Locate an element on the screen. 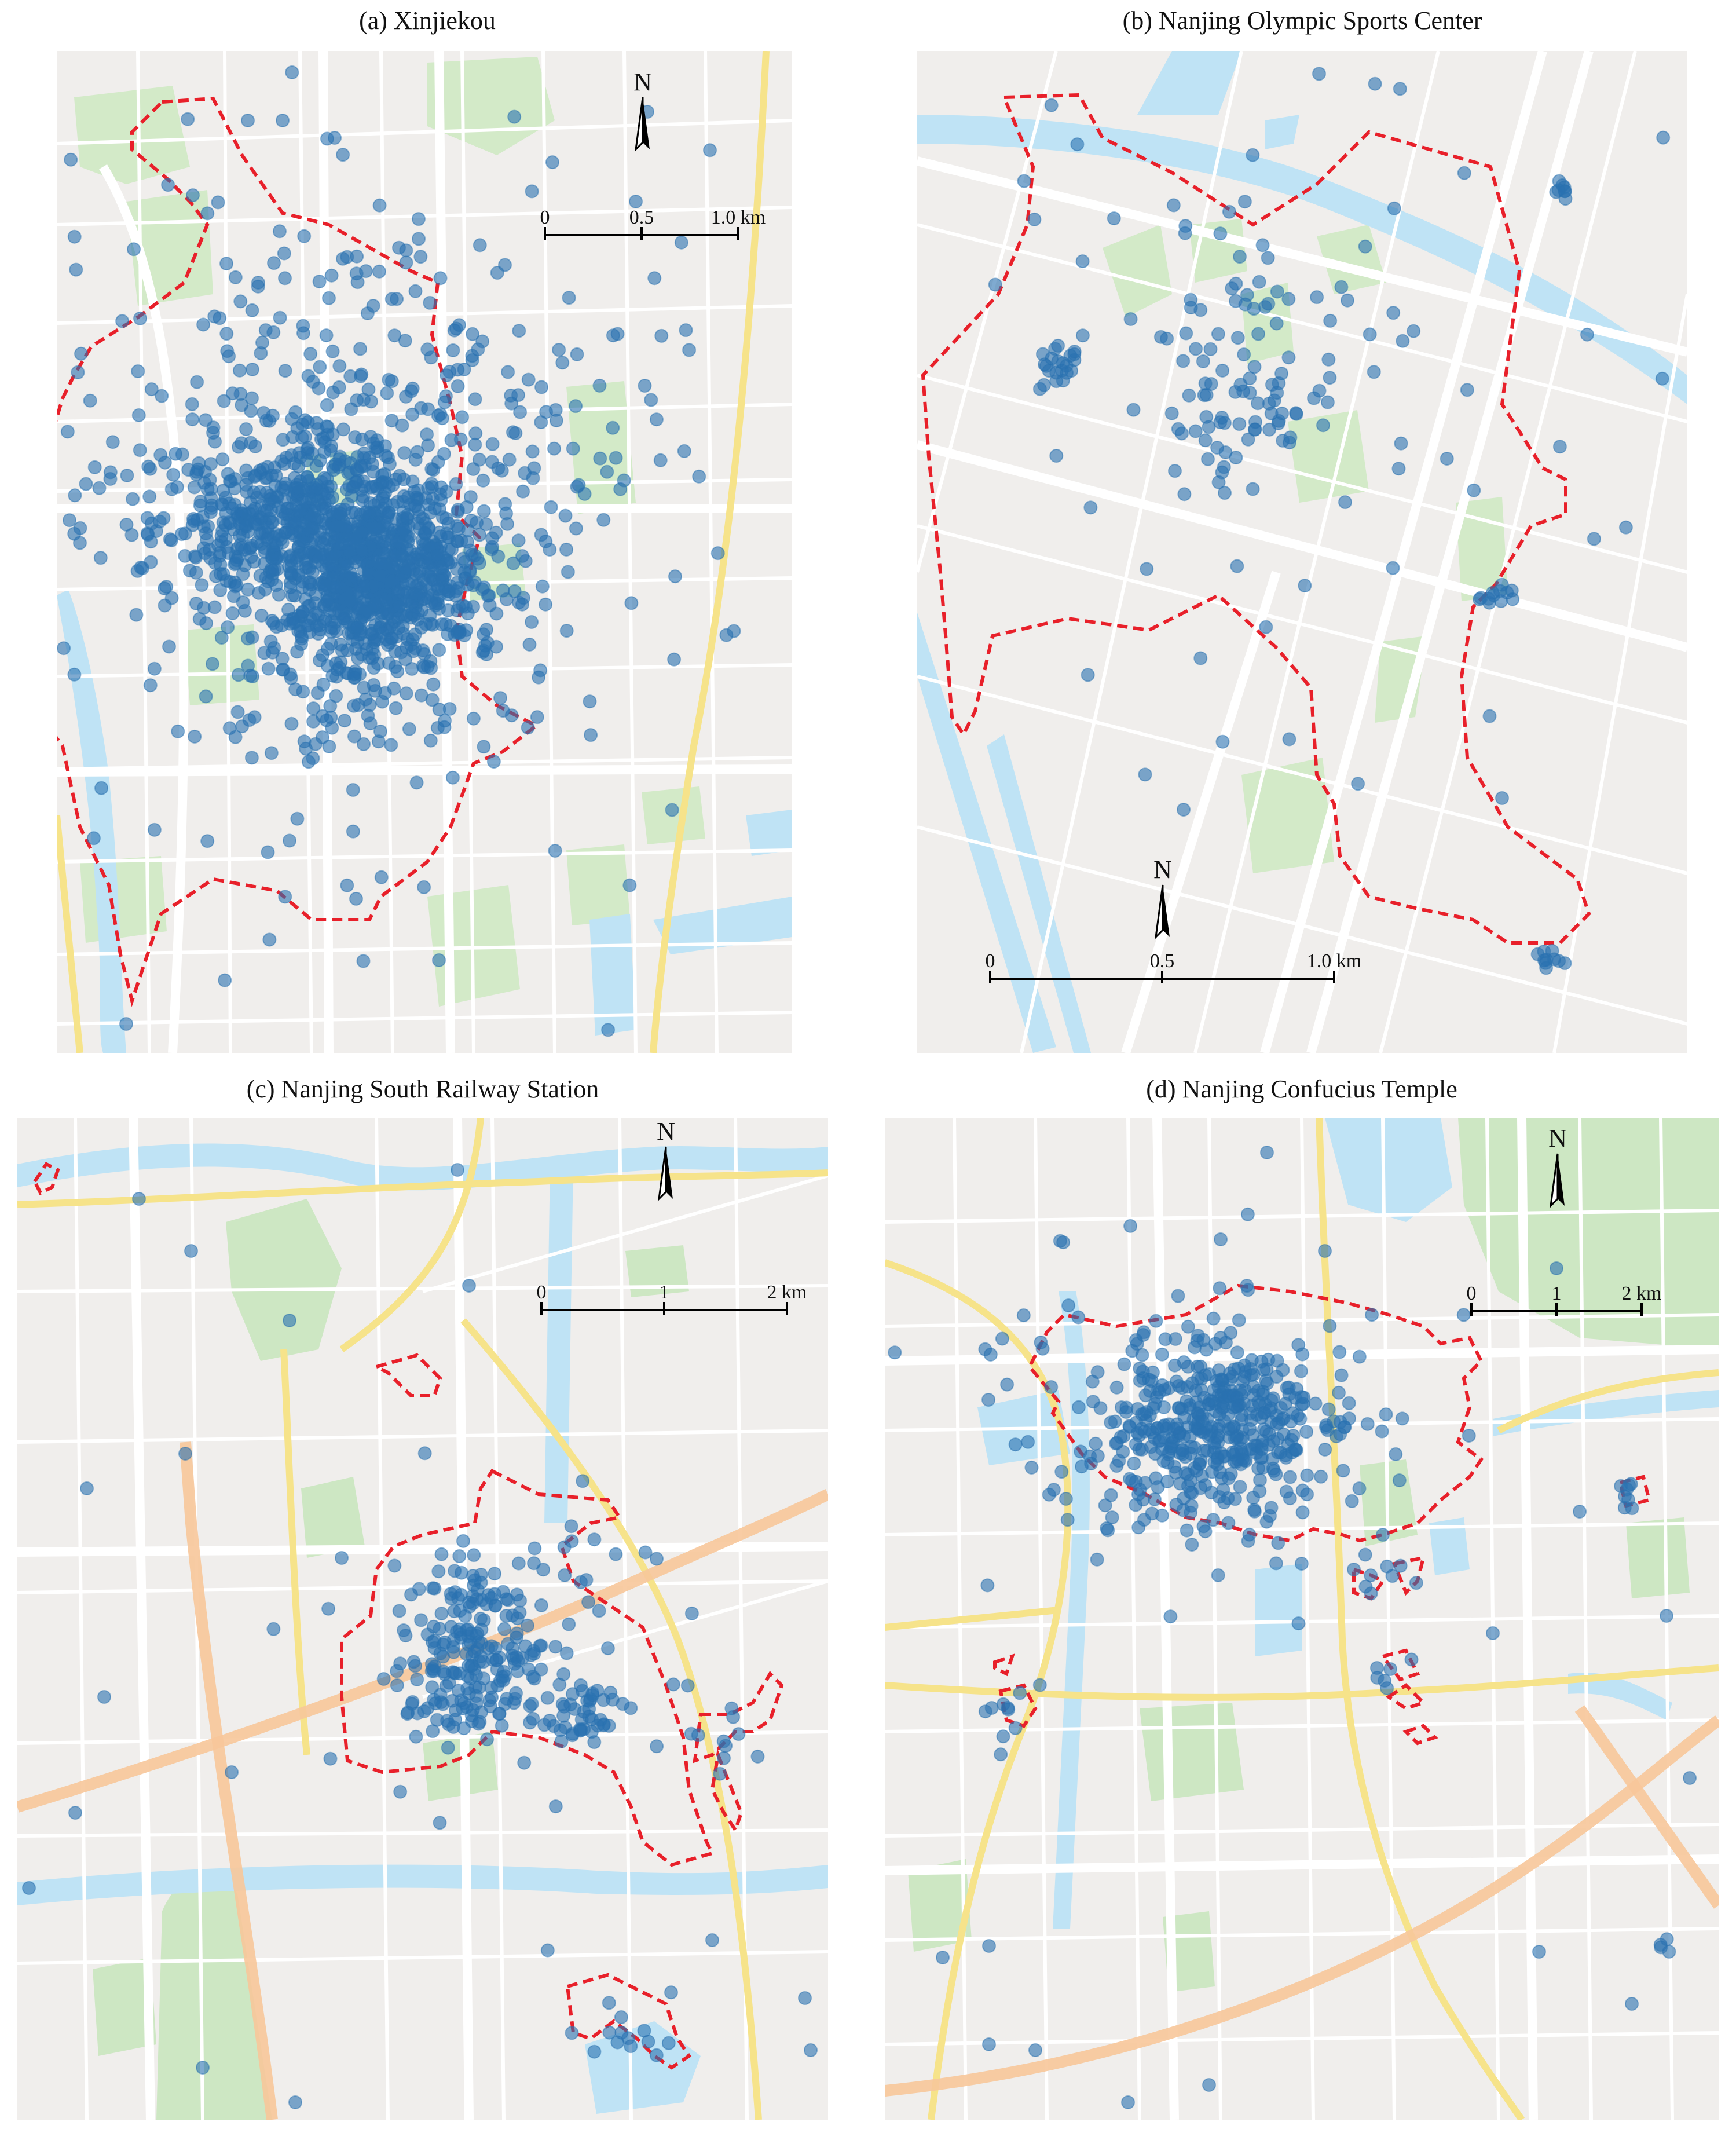  scale-tick-1: 0.5 is located at coordinates (642, 217).